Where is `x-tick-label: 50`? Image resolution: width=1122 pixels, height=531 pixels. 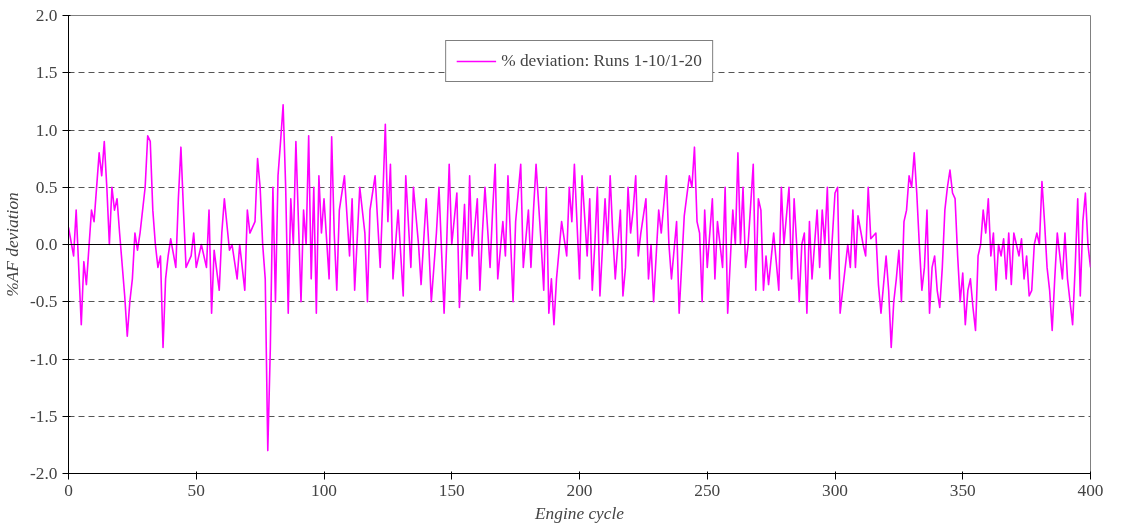 x-tick-label: 50 is located at coordinates (196, 490).